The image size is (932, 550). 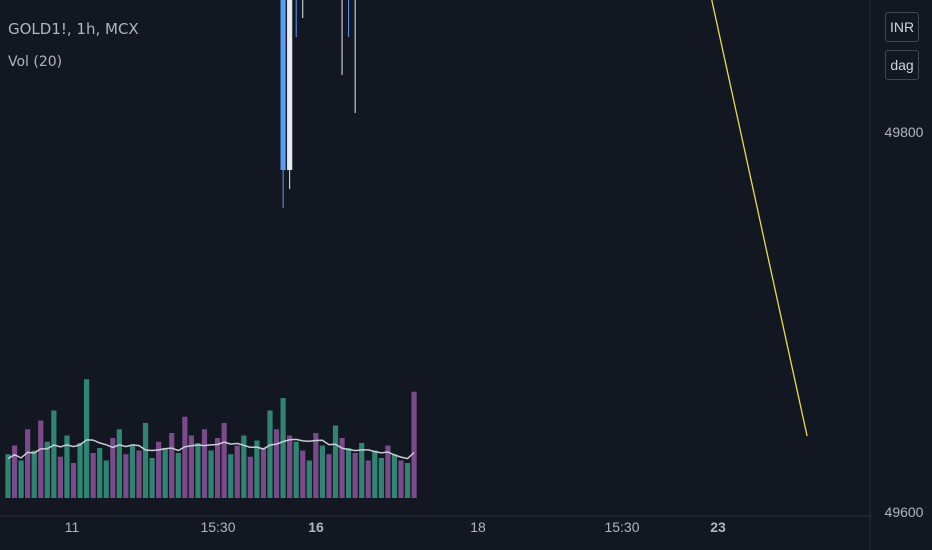 What do you see at coordinates (759, 218) in the screenshot?
I see `trend-line-yellow` at bounding box center [759, 218].